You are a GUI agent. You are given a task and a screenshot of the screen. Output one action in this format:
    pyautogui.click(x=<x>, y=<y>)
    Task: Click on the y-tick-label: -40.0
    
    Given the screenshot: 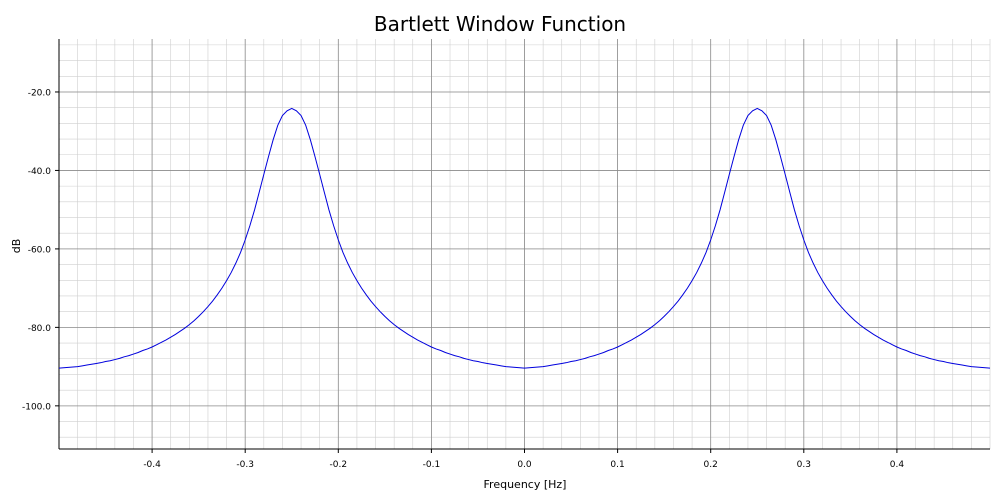 What is the action you would take?
    pyautogui.click(x=40, y=172)
    